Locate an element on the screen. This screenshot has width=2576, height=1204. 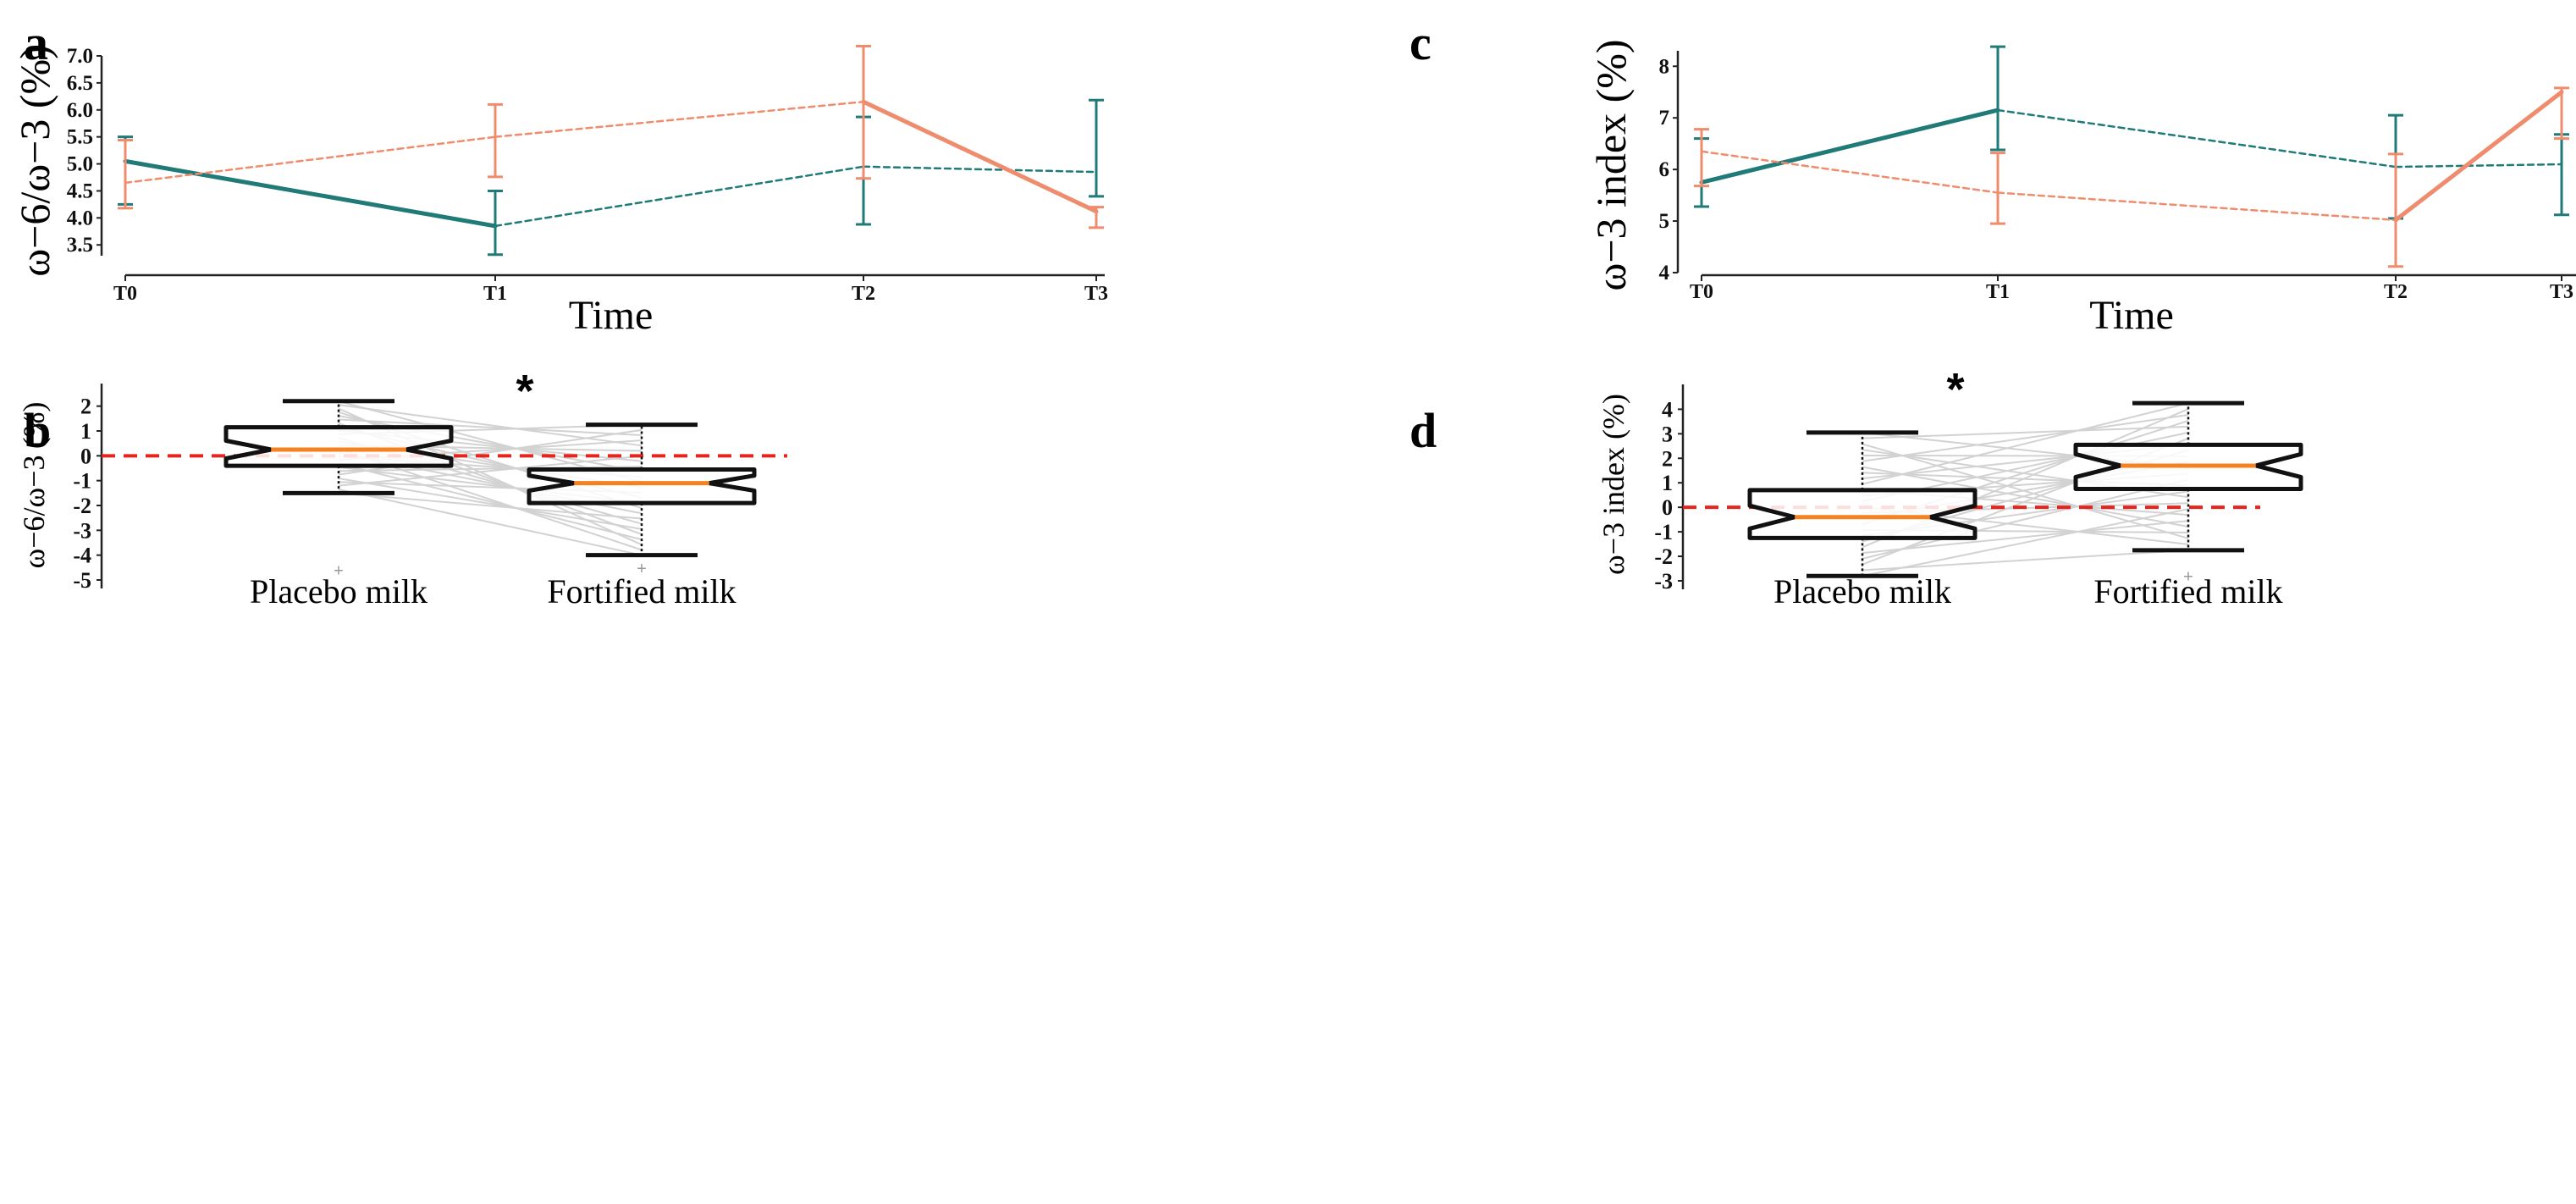
y-tick-label: 5.0 is located at coordinates (80, 164).